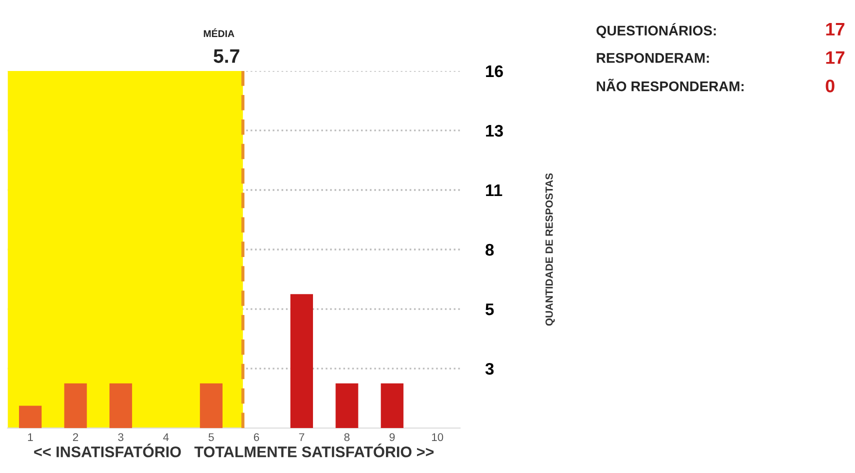  Describe the element at coordinates (121, 437) in the screenshot. I see `x-tick-label: 3` at that location.